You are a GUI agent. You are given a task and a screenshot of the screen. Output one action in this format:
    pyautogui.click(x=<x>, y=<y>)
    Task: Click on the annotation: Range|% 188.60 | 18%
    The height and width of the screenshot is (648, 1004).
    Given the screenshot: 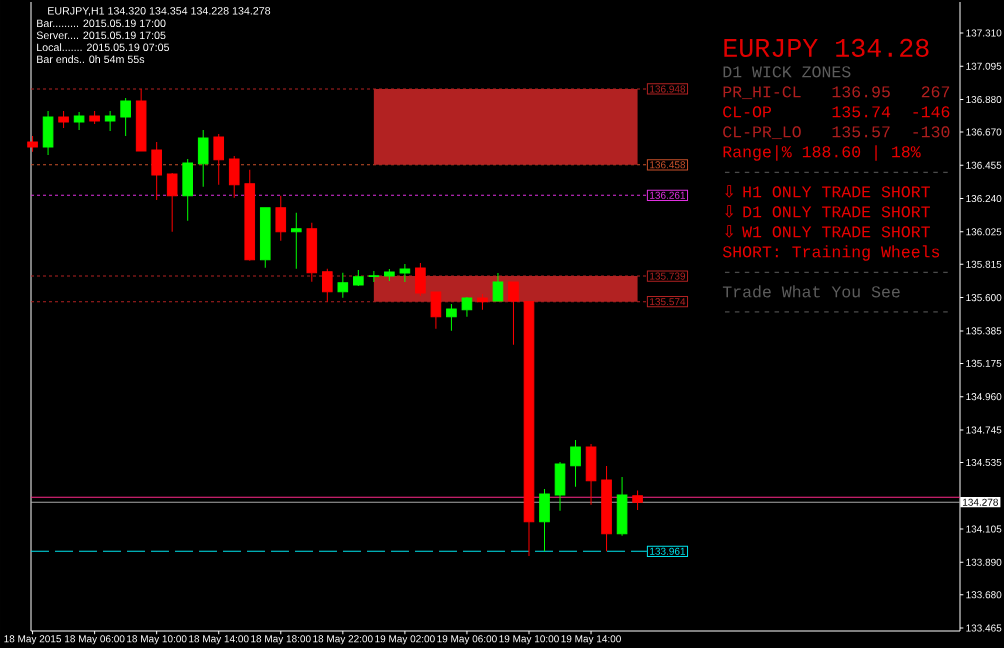 What is the action you would take?
    pyautogui.click(x=822, y=153)
    